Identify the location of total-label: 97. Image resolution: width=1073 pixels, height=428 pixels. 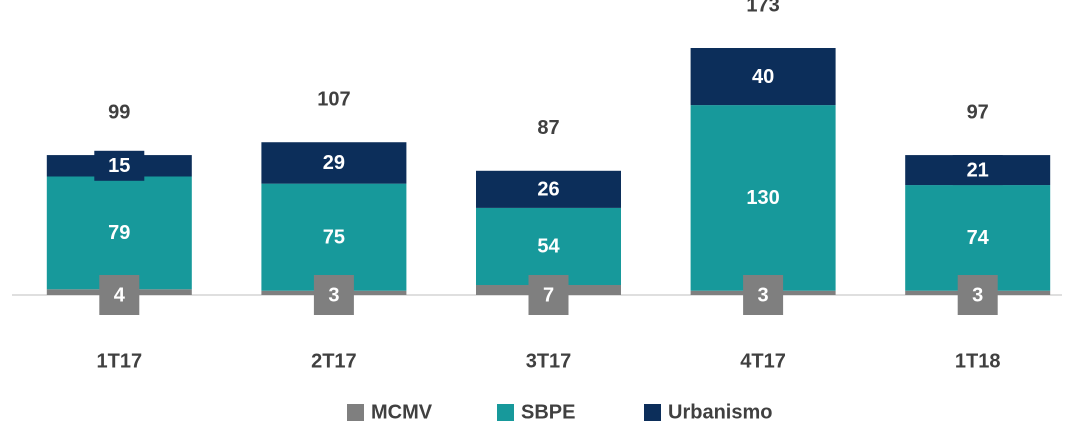
(978, 112).